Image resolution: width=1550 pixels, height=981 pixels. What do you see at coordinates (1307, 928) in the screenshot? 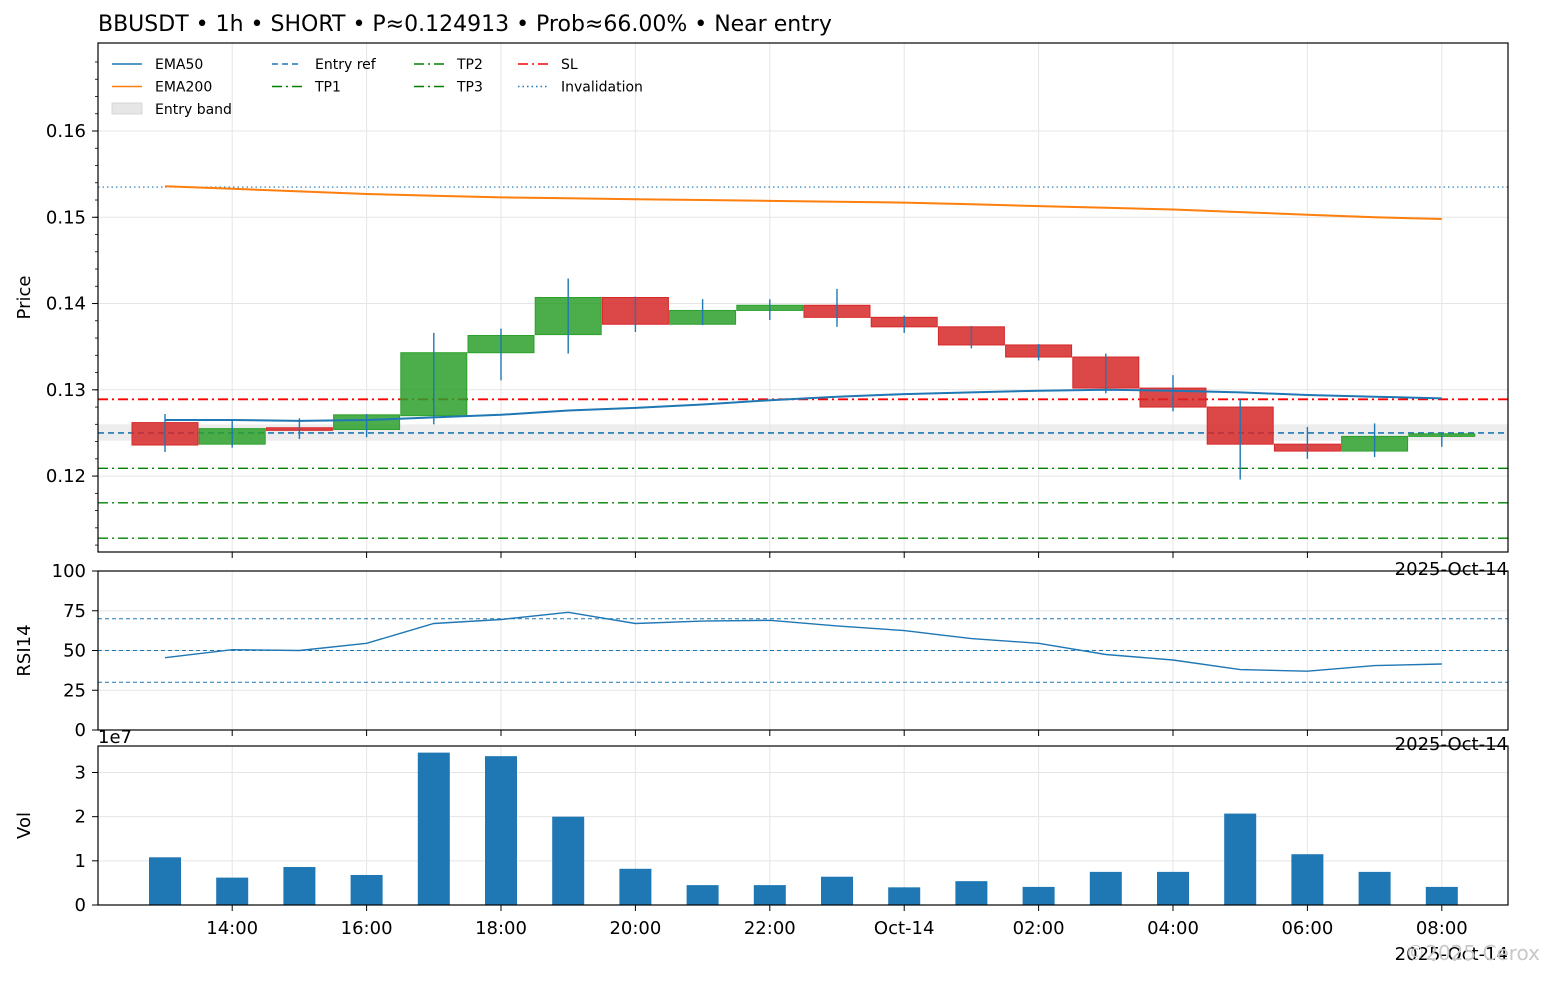
I see `x-tick-label: 06:00` at bounding box center [1307, 928].